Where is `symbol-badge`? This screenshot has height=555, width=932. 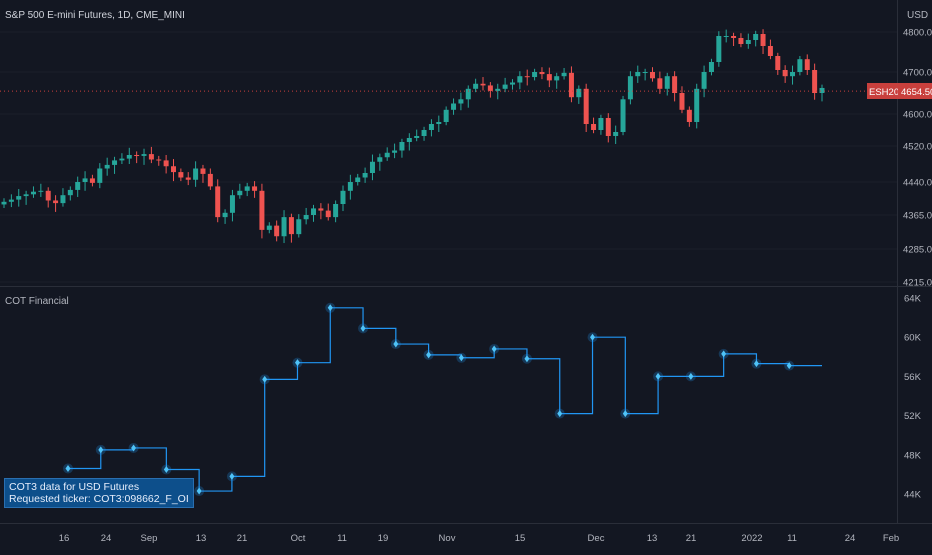
symbol-badge is located at coordinates (882, 91).